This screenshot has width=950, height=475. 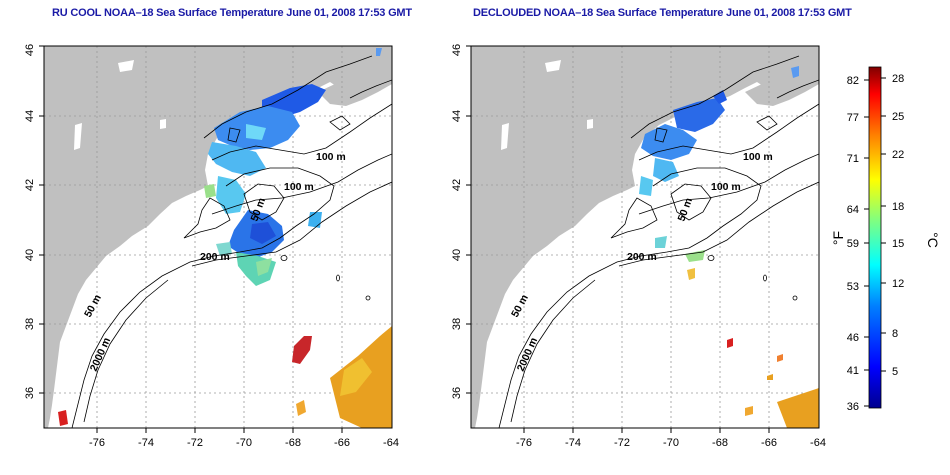 I want to click on colorbar-f-tick: 77, so click(x=853, y=118).